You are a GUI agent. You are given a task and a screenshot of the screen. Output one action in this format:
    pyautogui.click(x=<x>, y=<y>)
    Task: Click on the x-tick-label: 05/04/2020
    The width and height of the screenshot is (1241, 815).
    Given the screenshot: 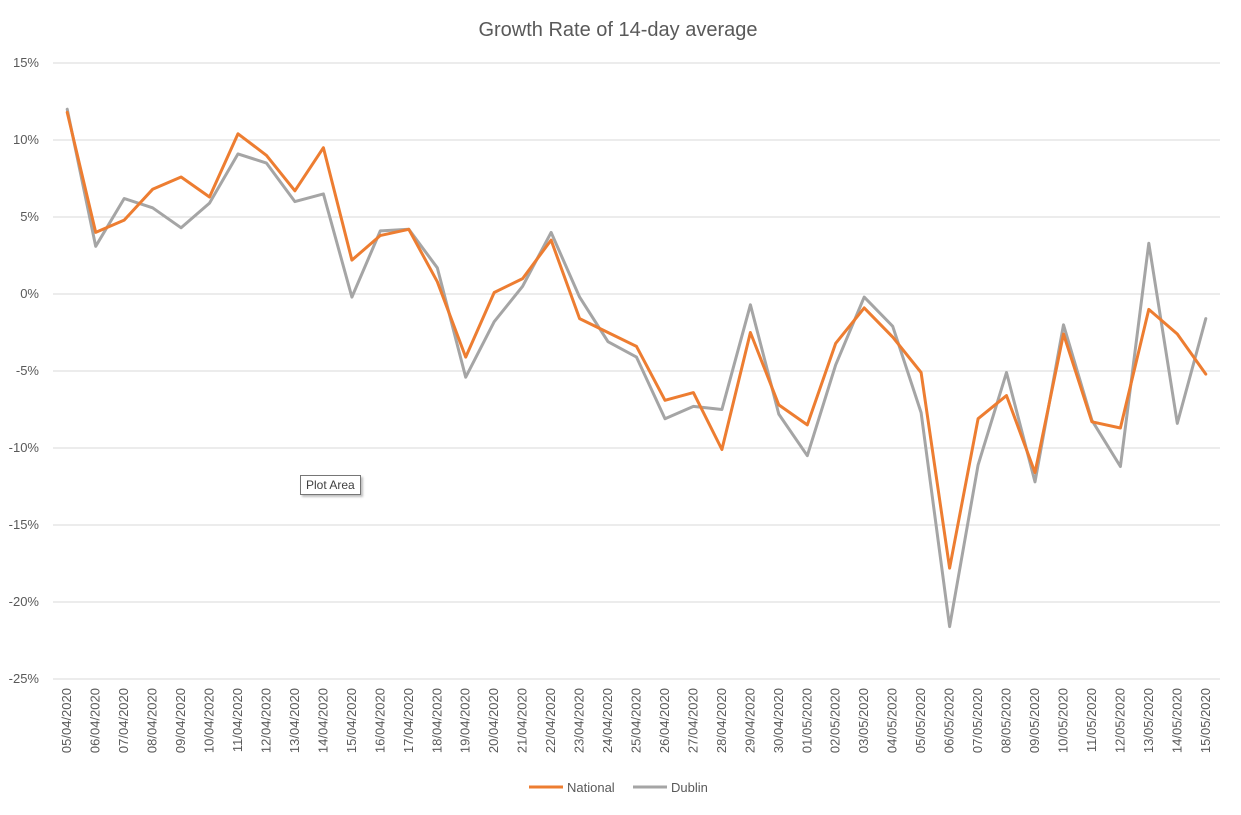 What is the action you would take?
    pyautogui.click(x=66, y=720)
    